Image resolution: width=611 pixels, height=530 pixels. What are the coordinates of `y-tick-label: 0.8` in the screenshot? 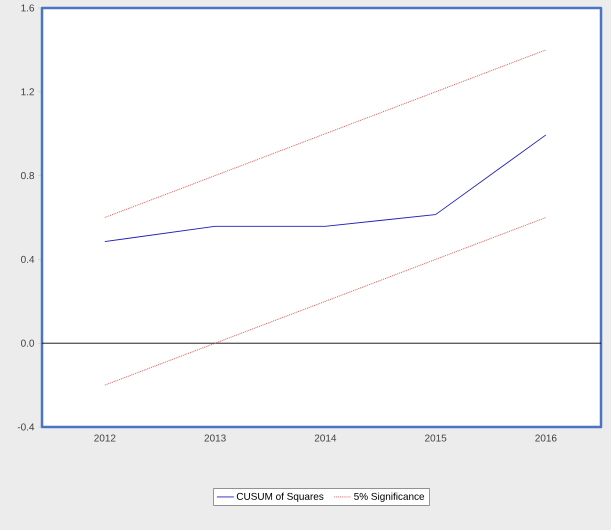 It's located at (27, 176).